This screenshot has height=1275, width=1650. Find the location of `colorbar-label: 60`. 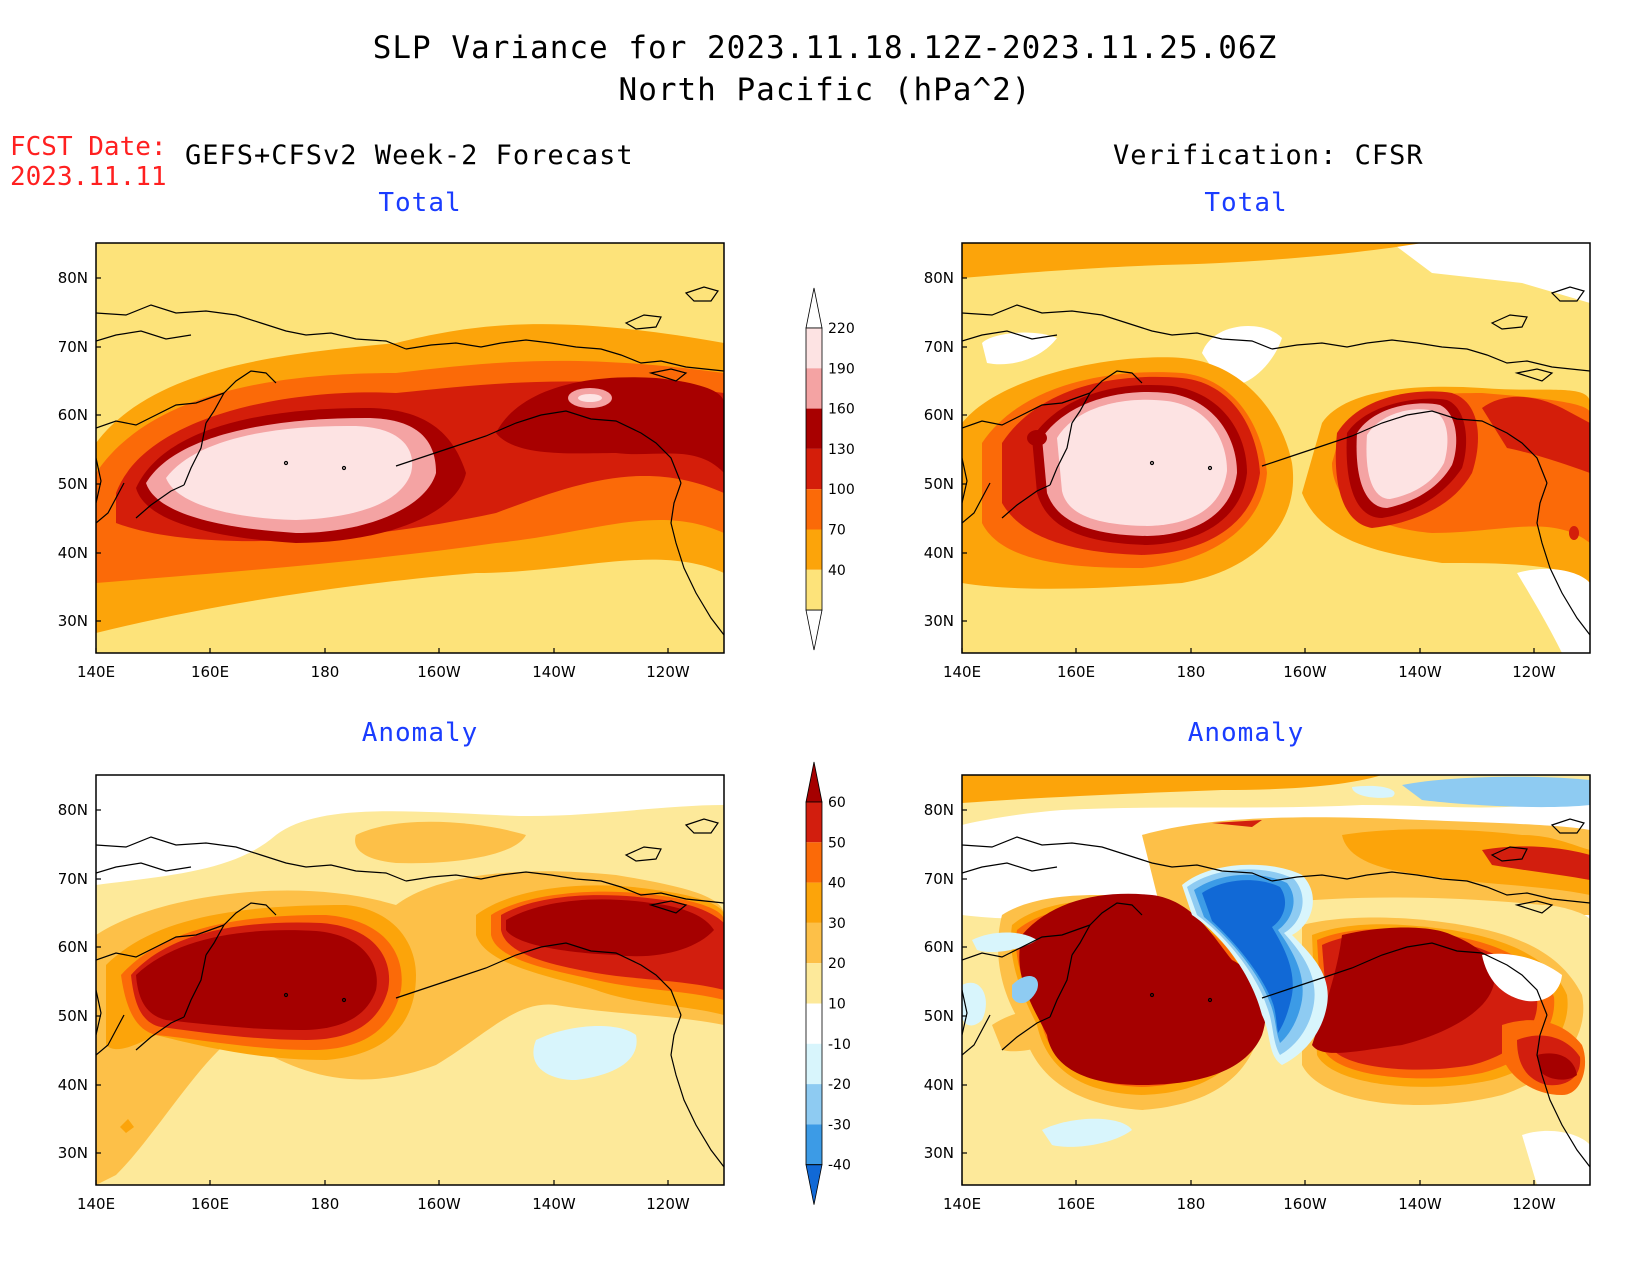

colorbar-label: 60 is located at coordinates (837, 803).